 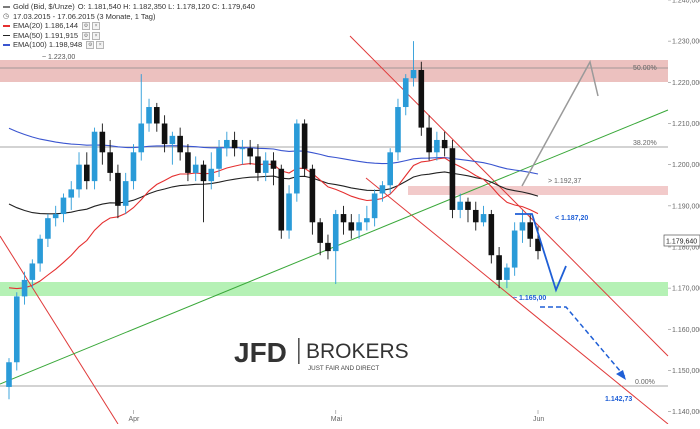 I want to click on fib-38-label: 38.20%, so click(x=645, y=143).